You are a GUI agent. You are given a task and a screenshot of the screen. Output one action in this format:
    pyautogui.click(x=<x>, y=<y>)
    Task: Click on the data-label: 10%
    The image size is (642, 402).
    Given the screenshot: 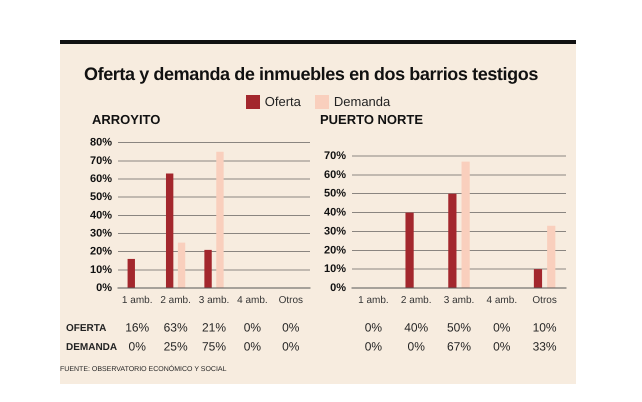 What is the action you would take?
    pyautogui.click(x=544, y=327)
    